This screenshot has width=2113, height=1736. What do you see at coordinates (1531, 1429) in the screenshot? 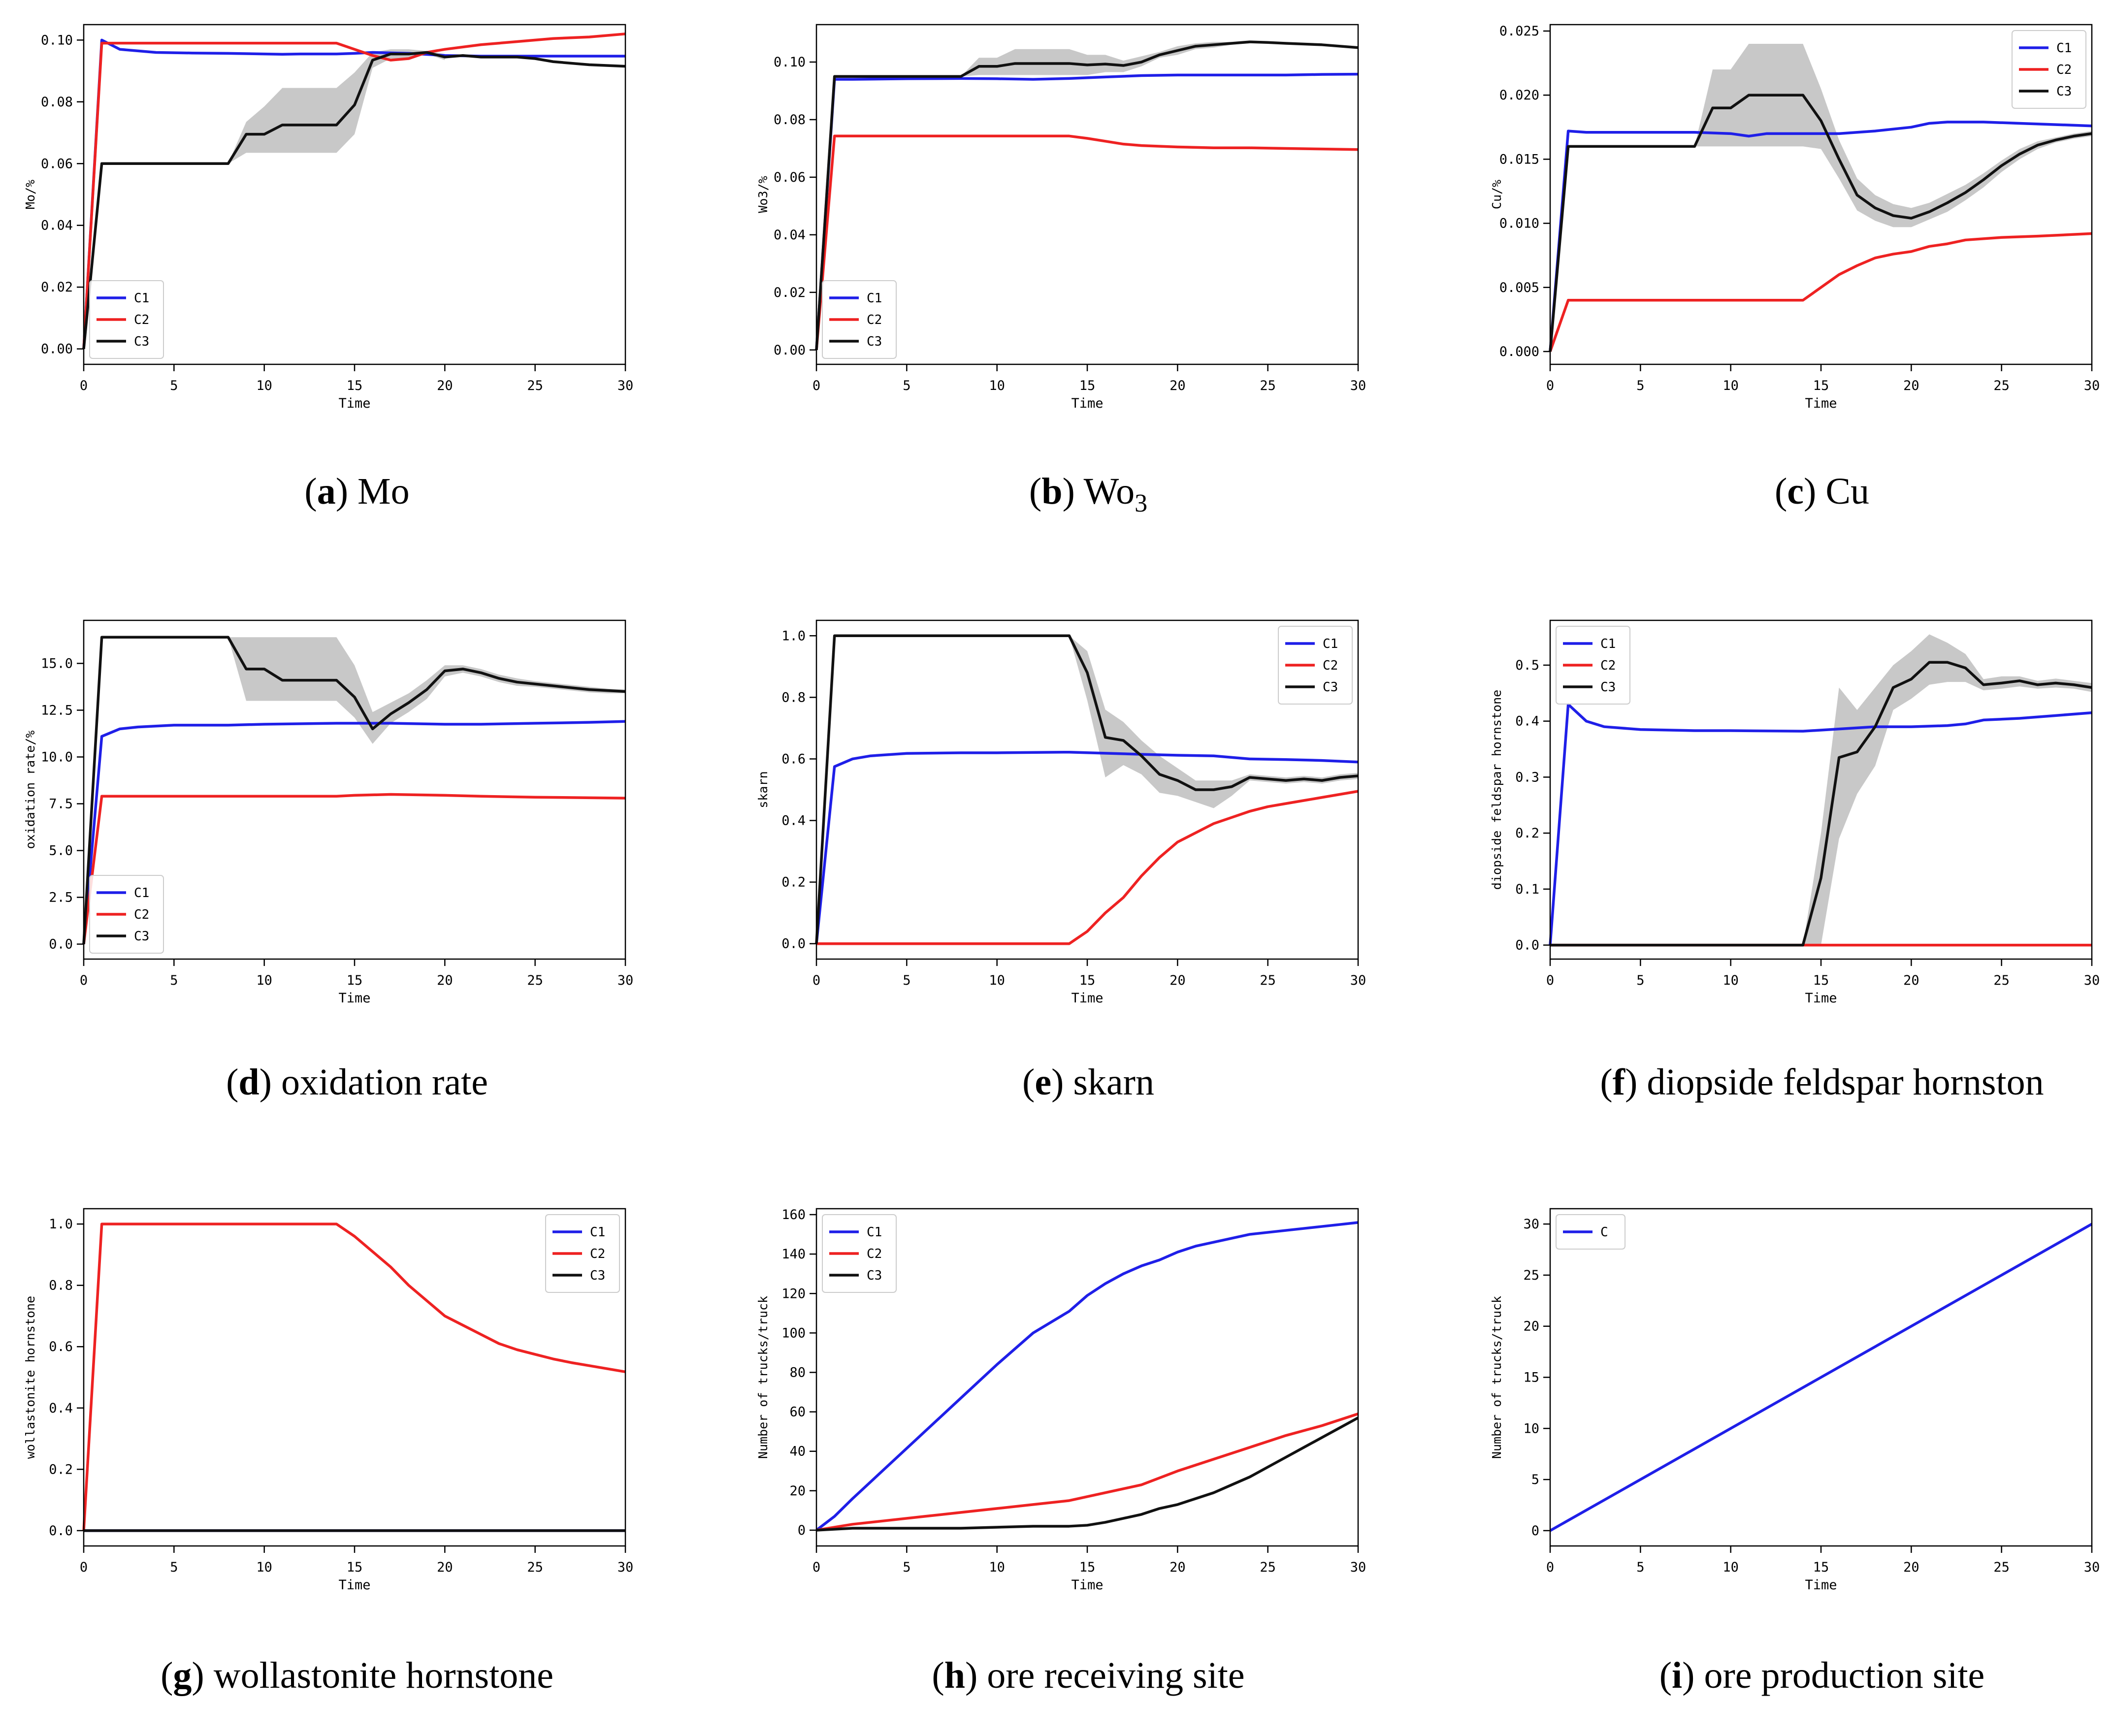
I see `y-tick-label: 10` at bounding box center [1531, 1429].